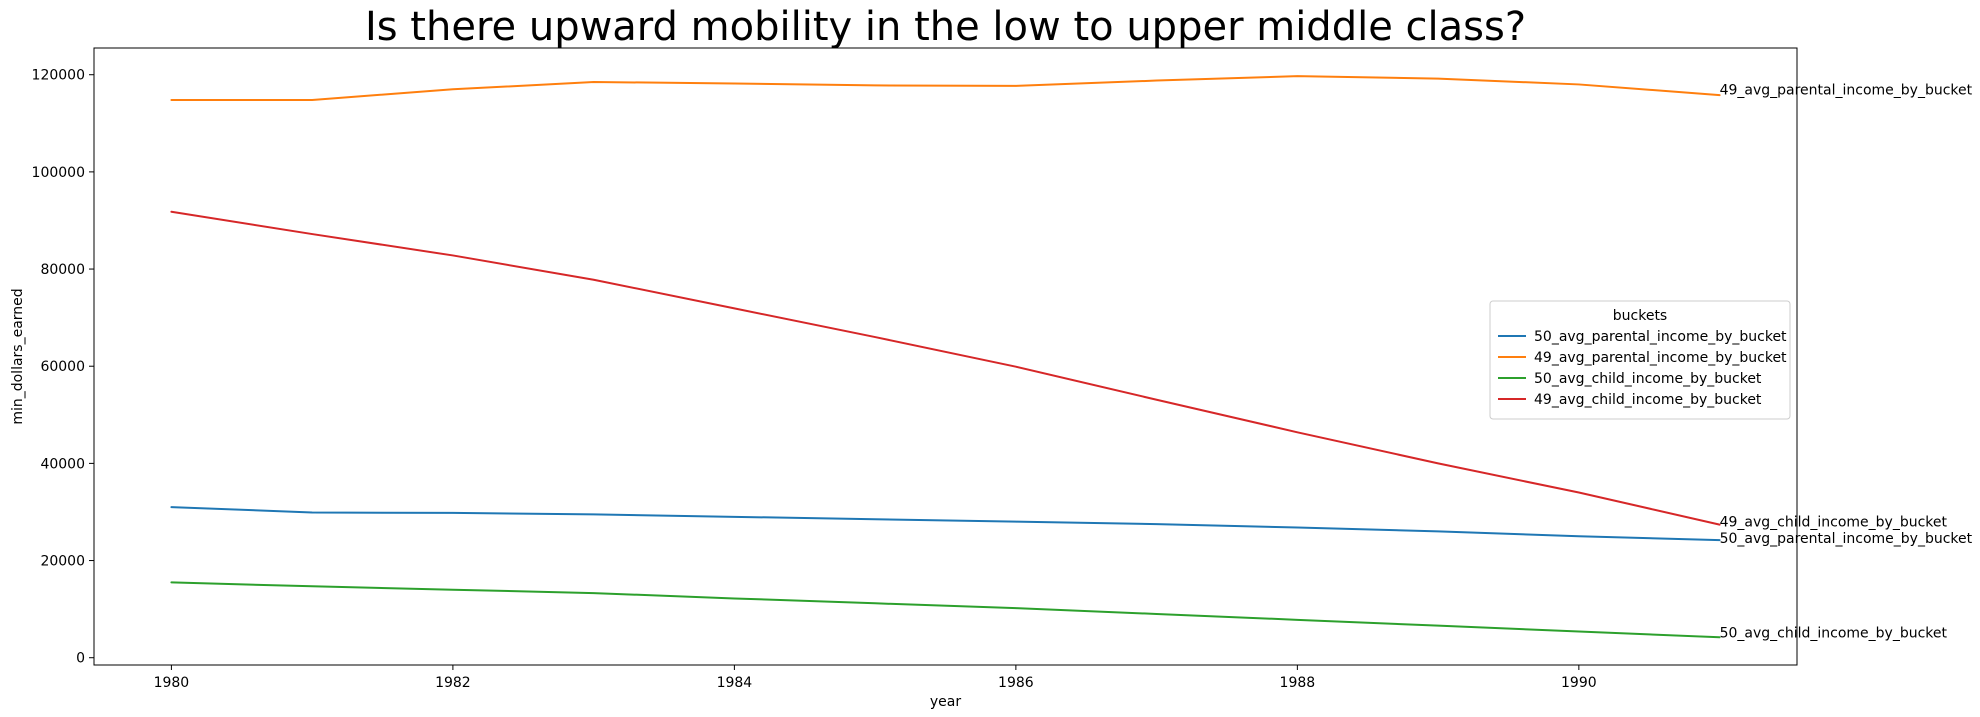 This screenshot has height=717, width=1980. I want to click on series-line-50_avg_parental_income_by_bucket, so click(945, 524).